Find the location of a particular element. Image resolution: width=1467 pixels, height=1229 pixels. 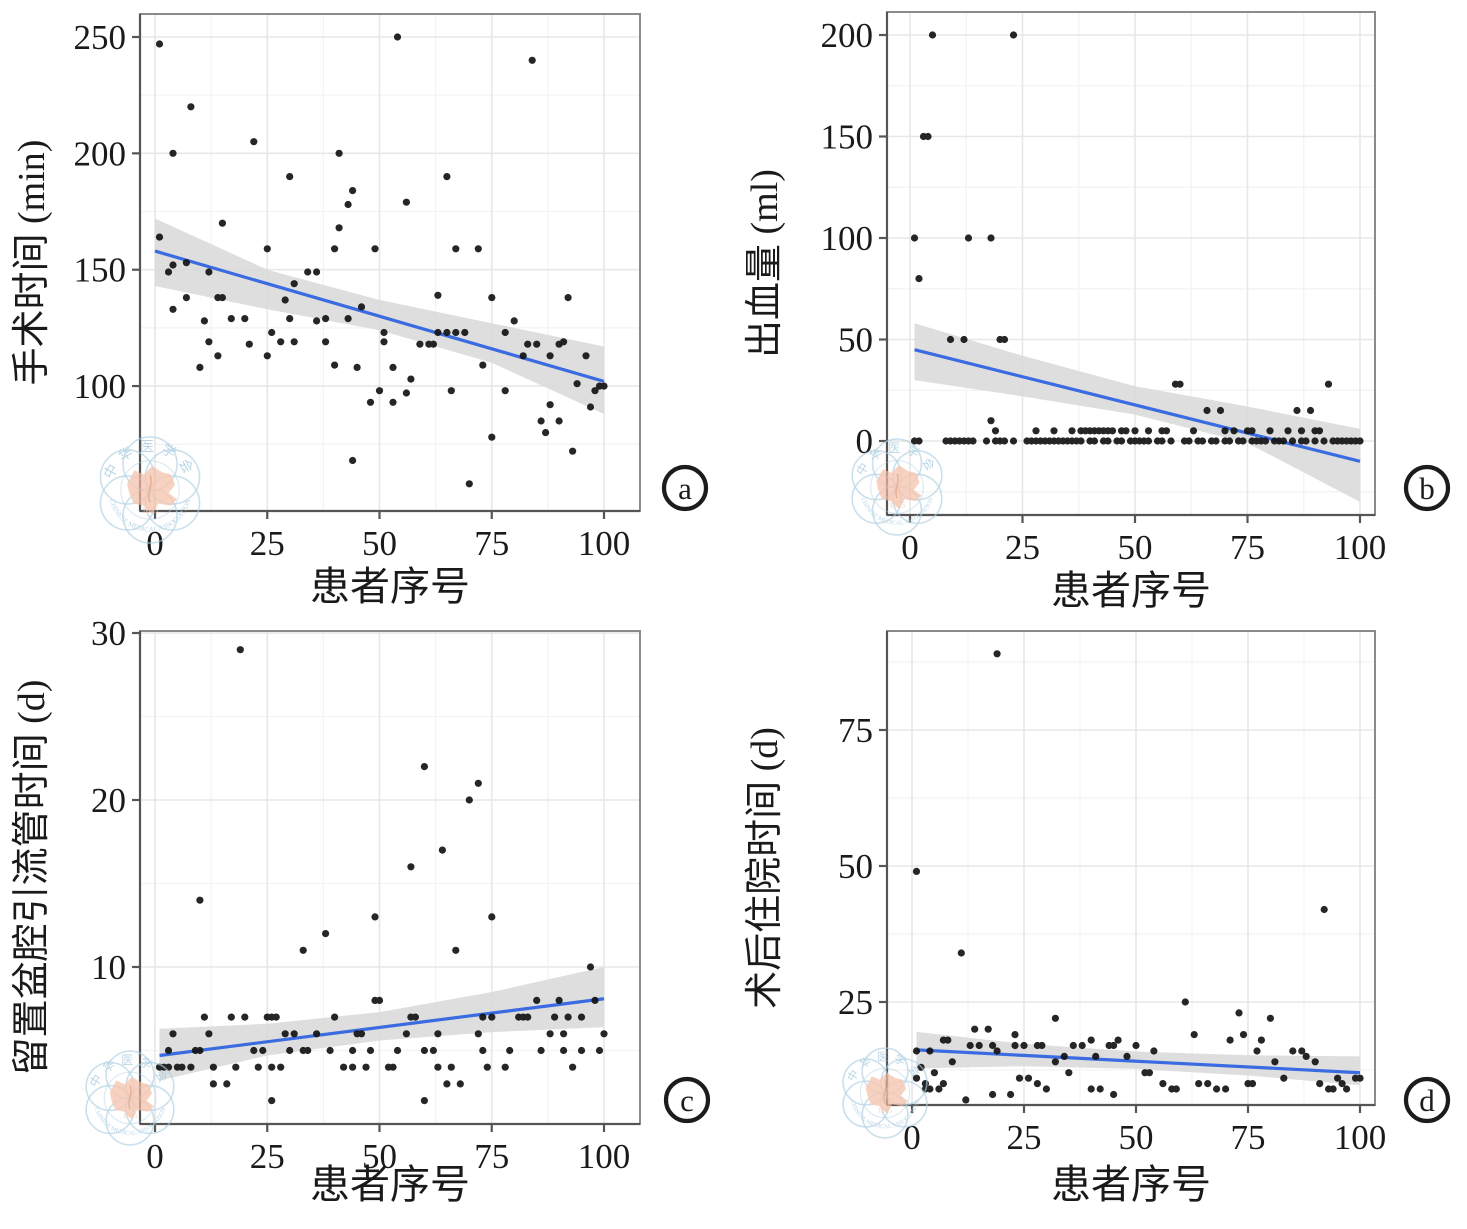

panel-letter-d: d is located at coordinates (1427, 1100).